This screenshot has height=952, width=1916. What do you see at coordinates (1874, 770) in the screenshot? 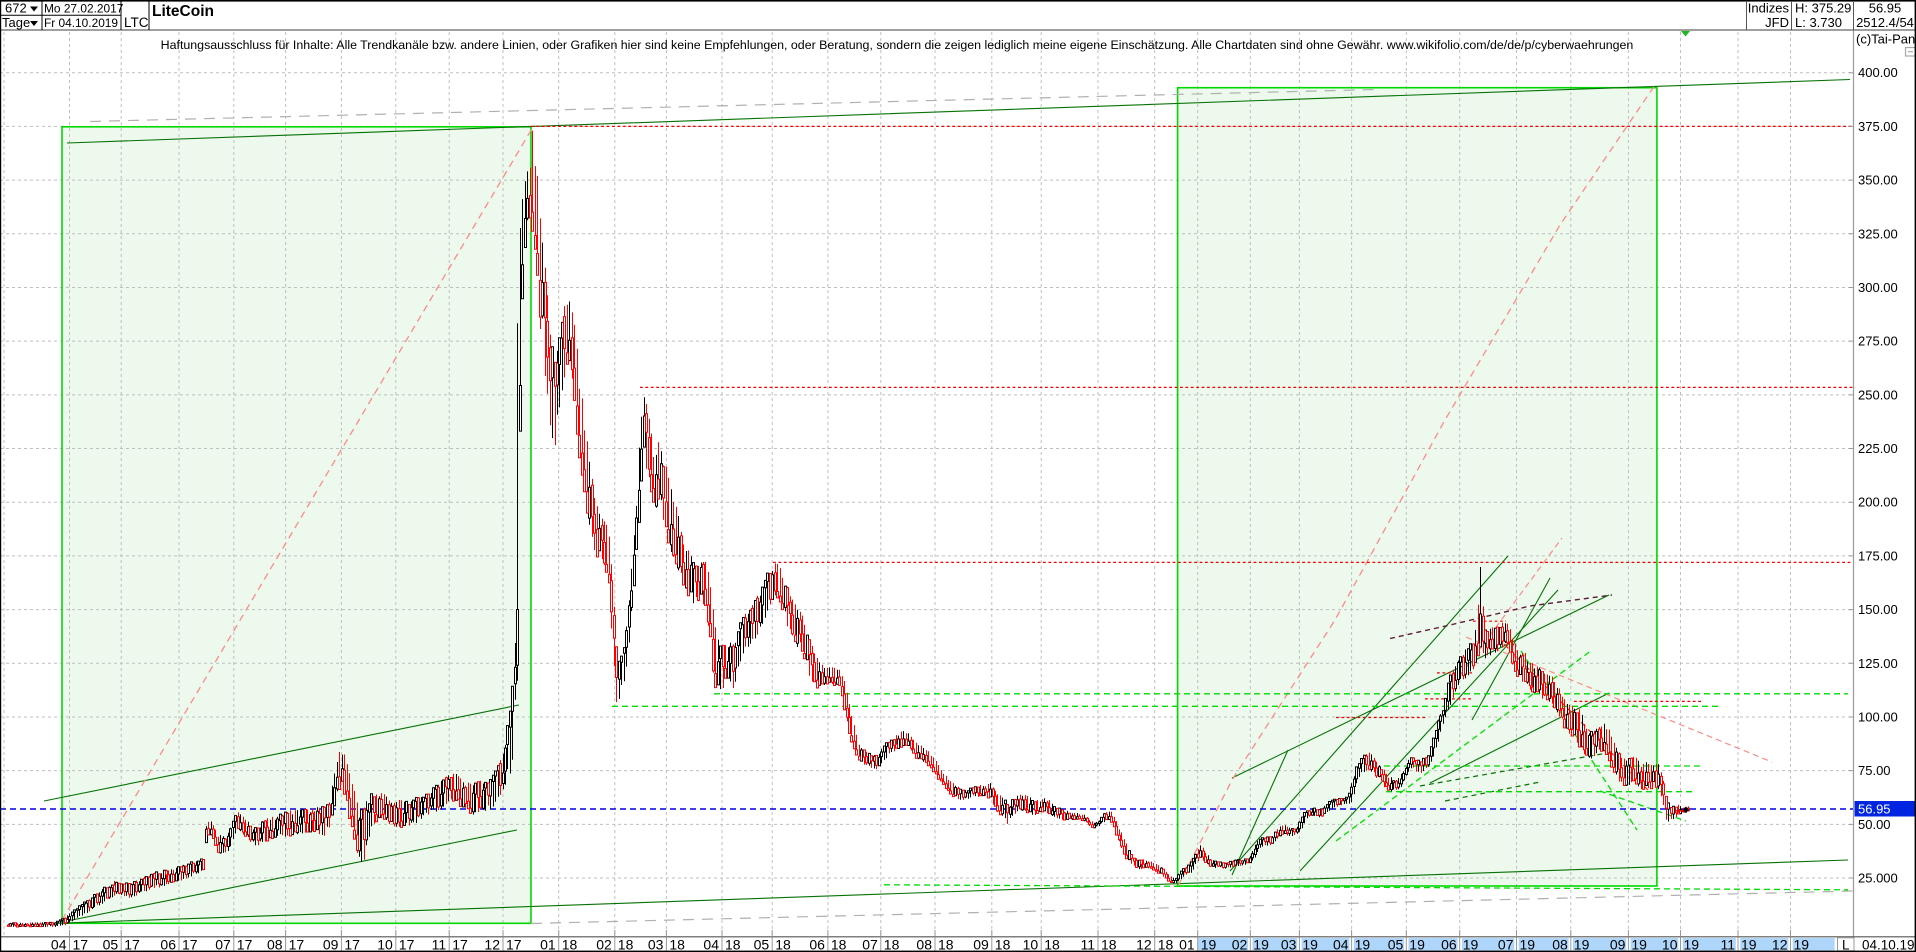
I see `svg-text: 75.00` at bounding box center [1874, 770].